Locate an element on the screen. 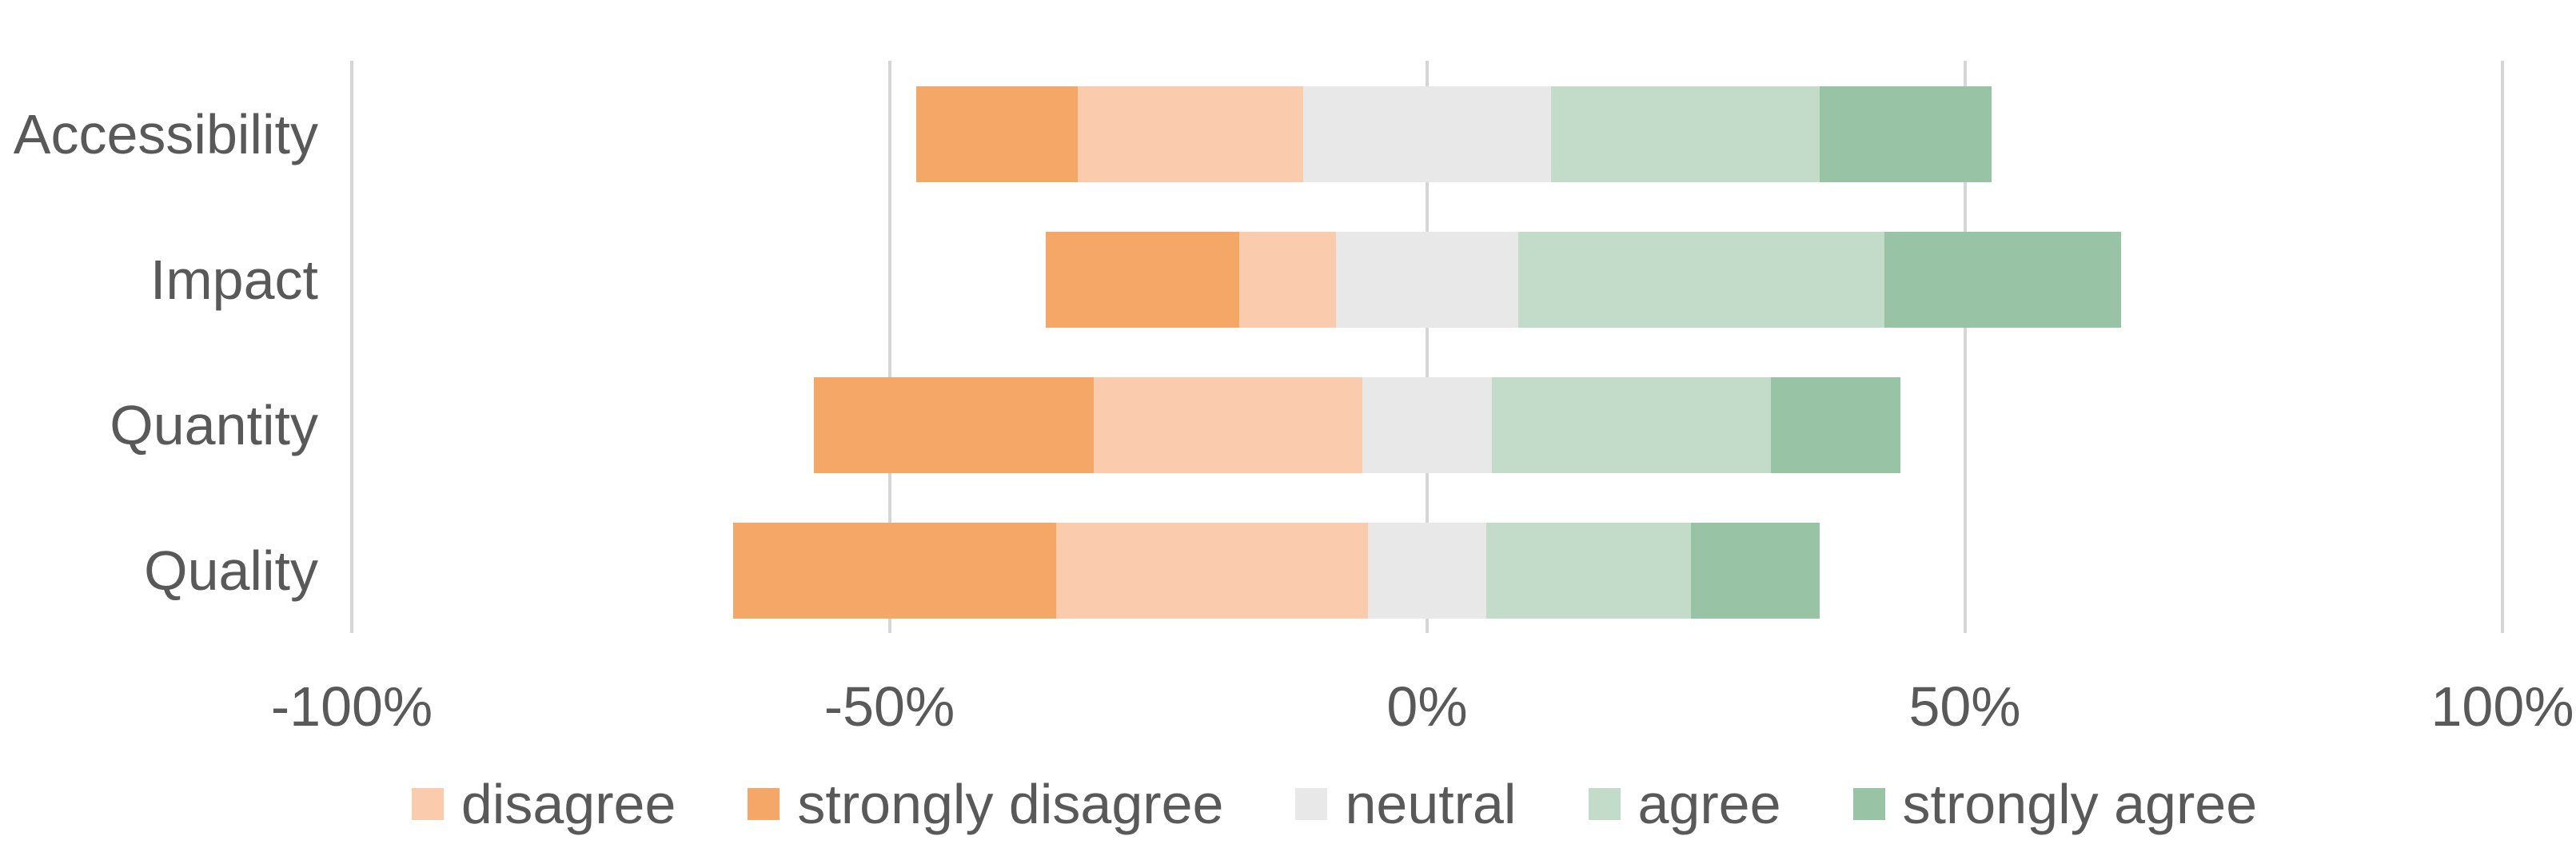 Image resolution: width=2576 pixels, height=852 pixels. legend-swatch-strongly-disagree is located at coordinates (764, 804).